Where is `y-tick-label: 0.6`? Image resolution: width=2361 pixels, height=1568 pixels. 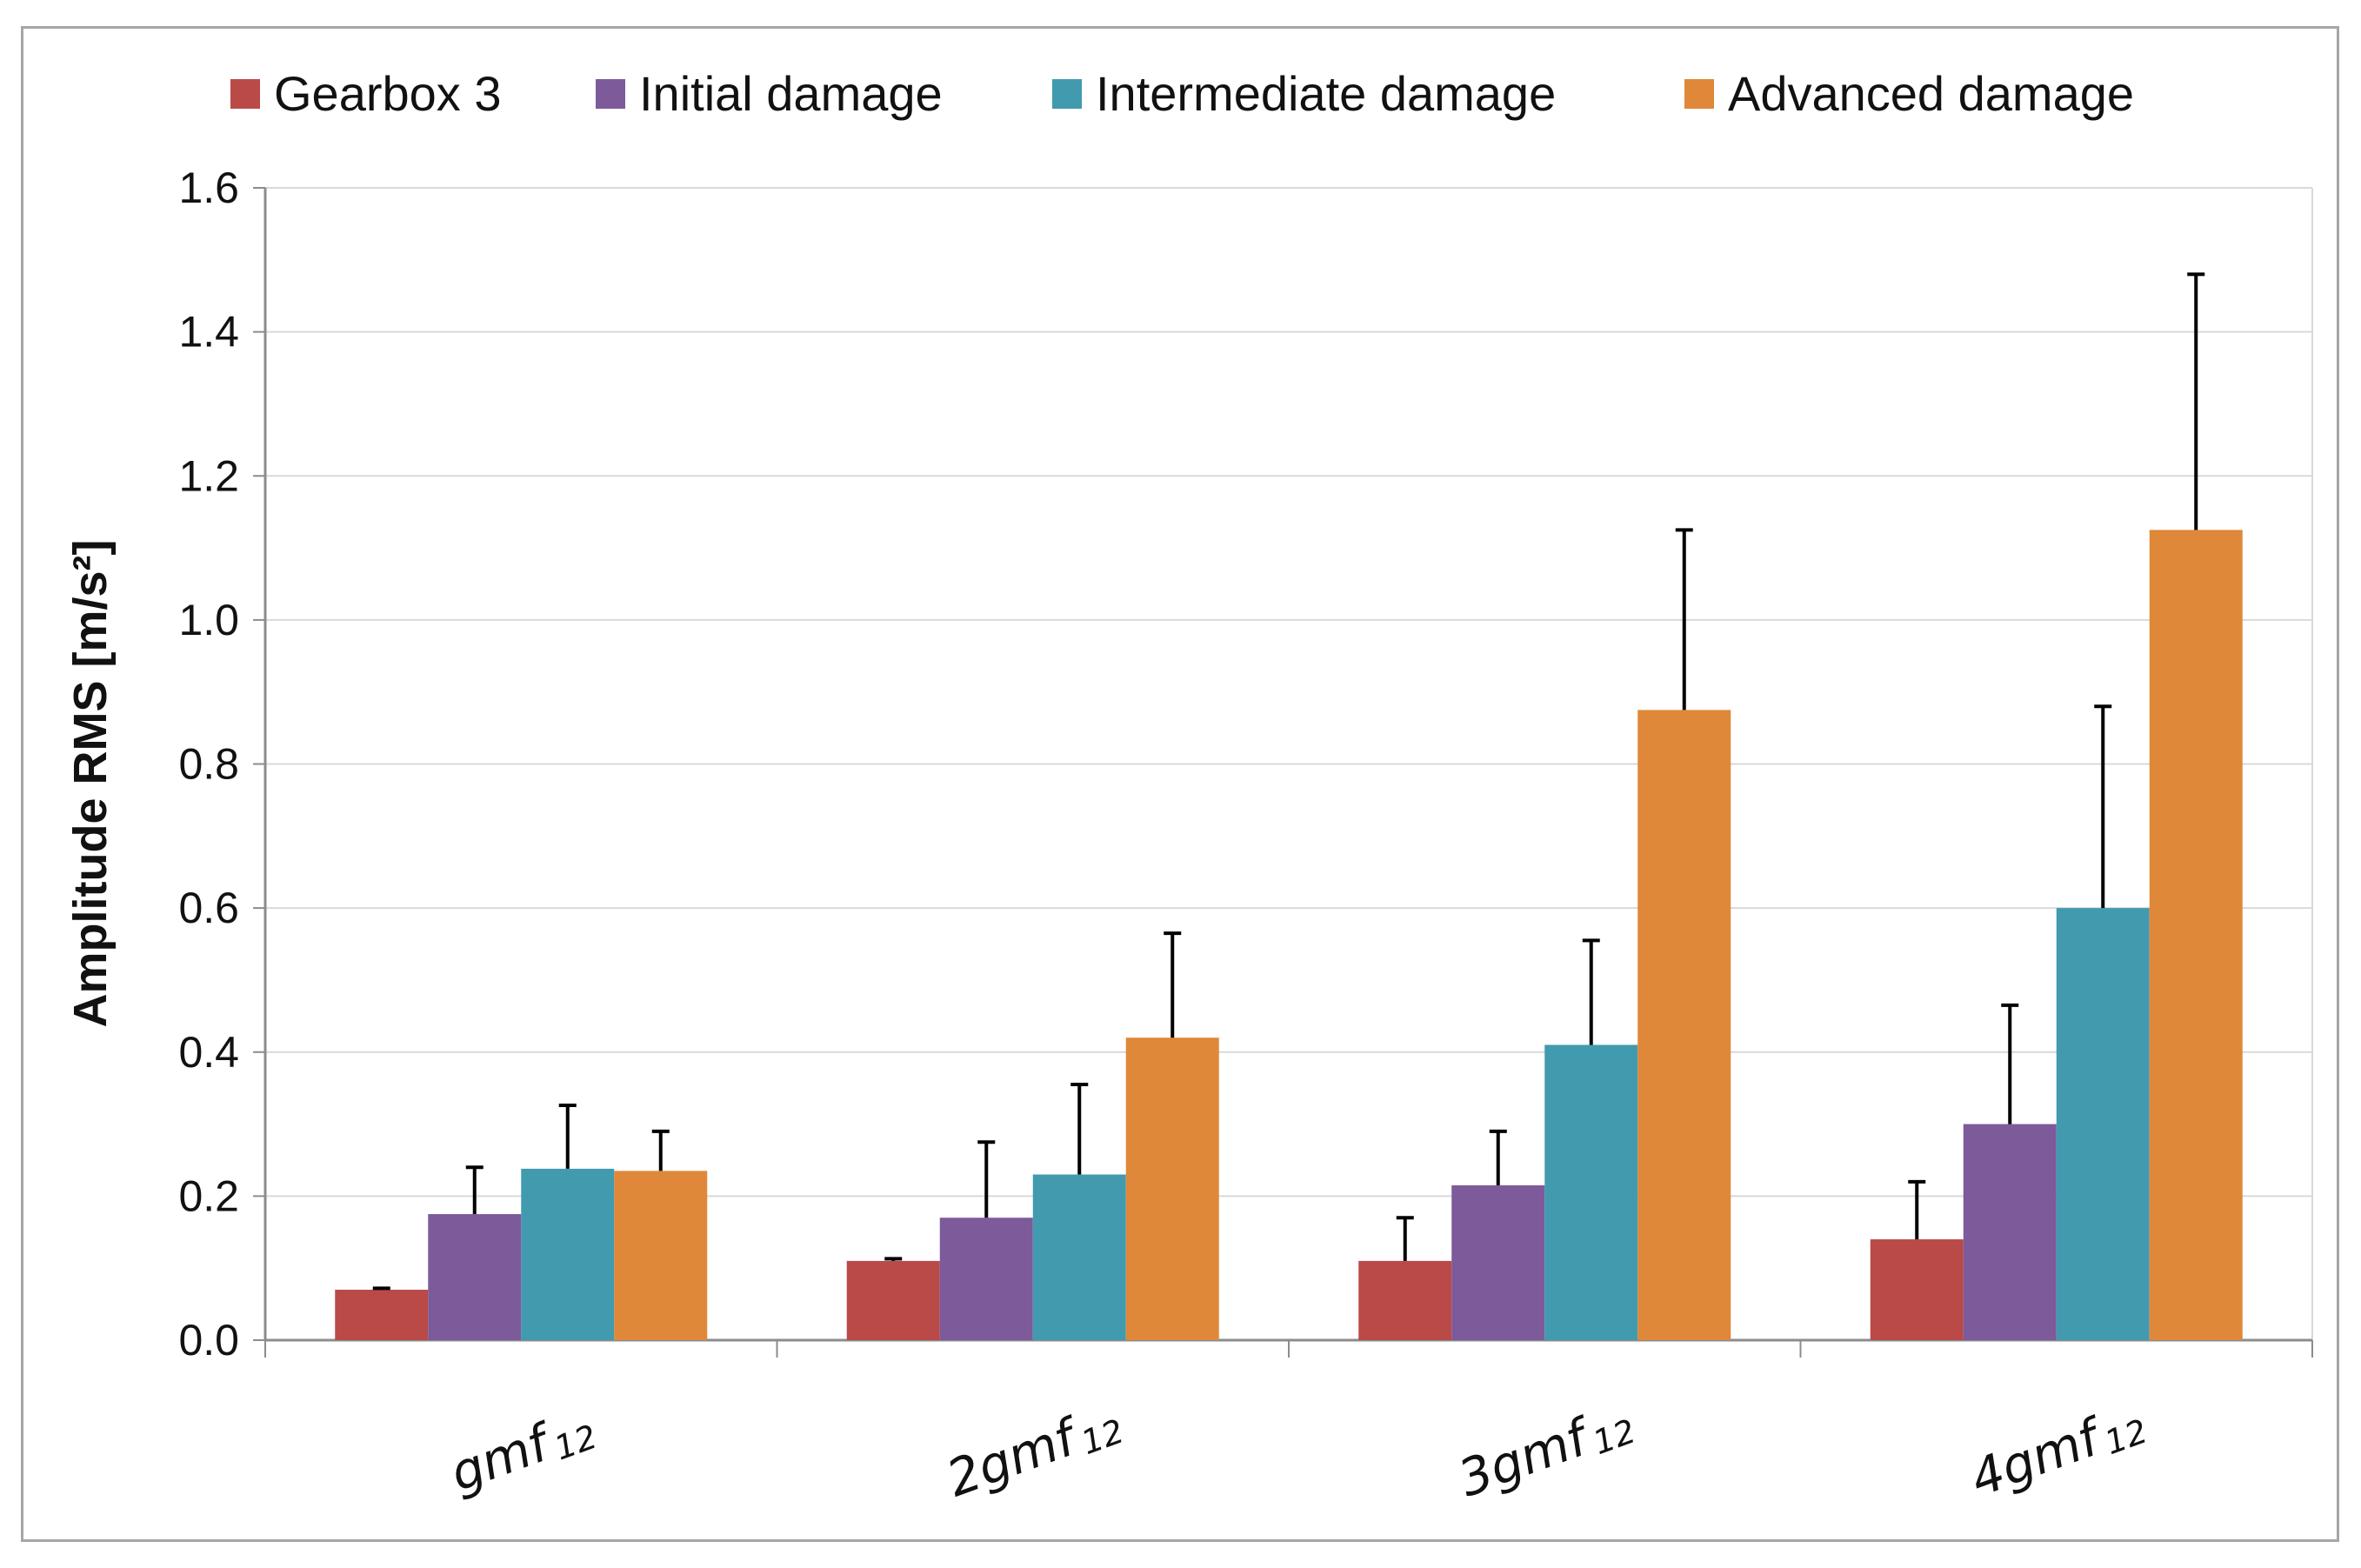 y-tick-label: 0.6 is located at coordinates (208, 908).